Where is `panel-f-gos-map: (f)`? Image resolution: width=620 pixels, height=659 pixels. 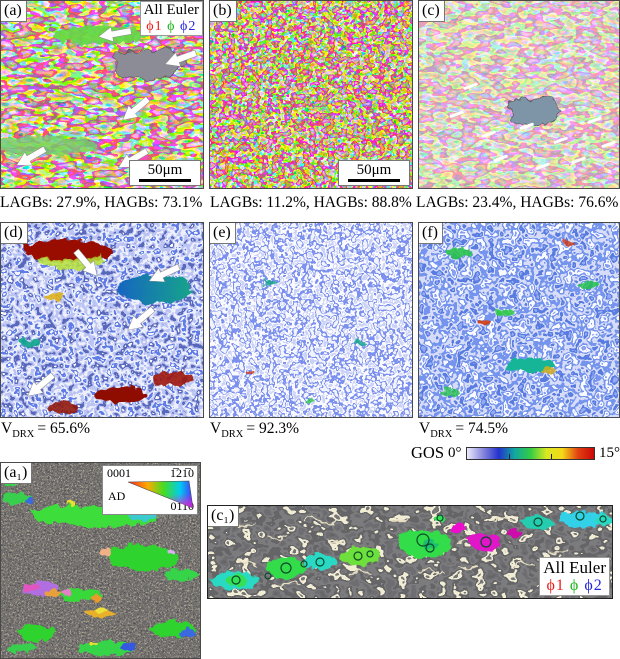 panel-f-gos-map: (f) is located at coordinates (519, 320).